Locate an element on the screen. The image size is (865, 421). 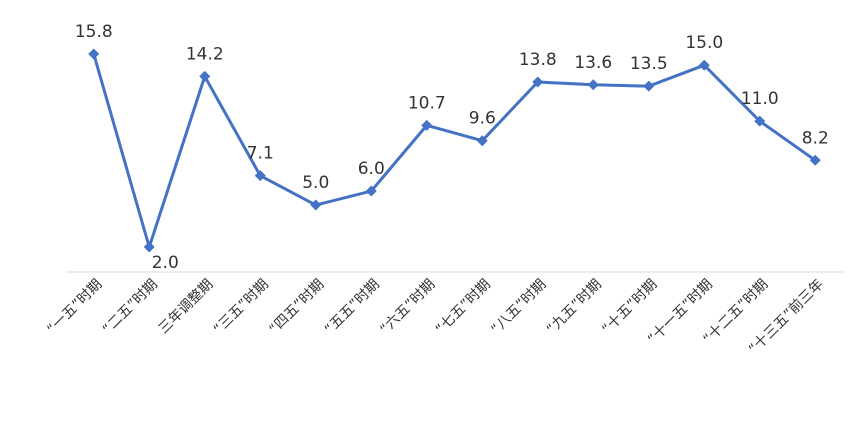
data-label: 7.1 is located at coordinates (260, 154).